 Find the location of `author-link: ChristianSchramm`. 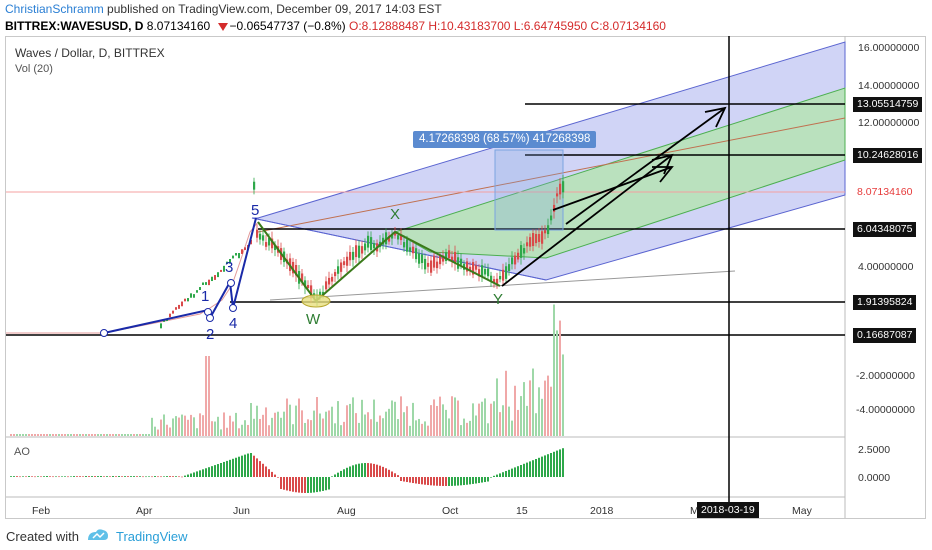

author-link: ChristianSchramm is located at coordinates (54, 9).